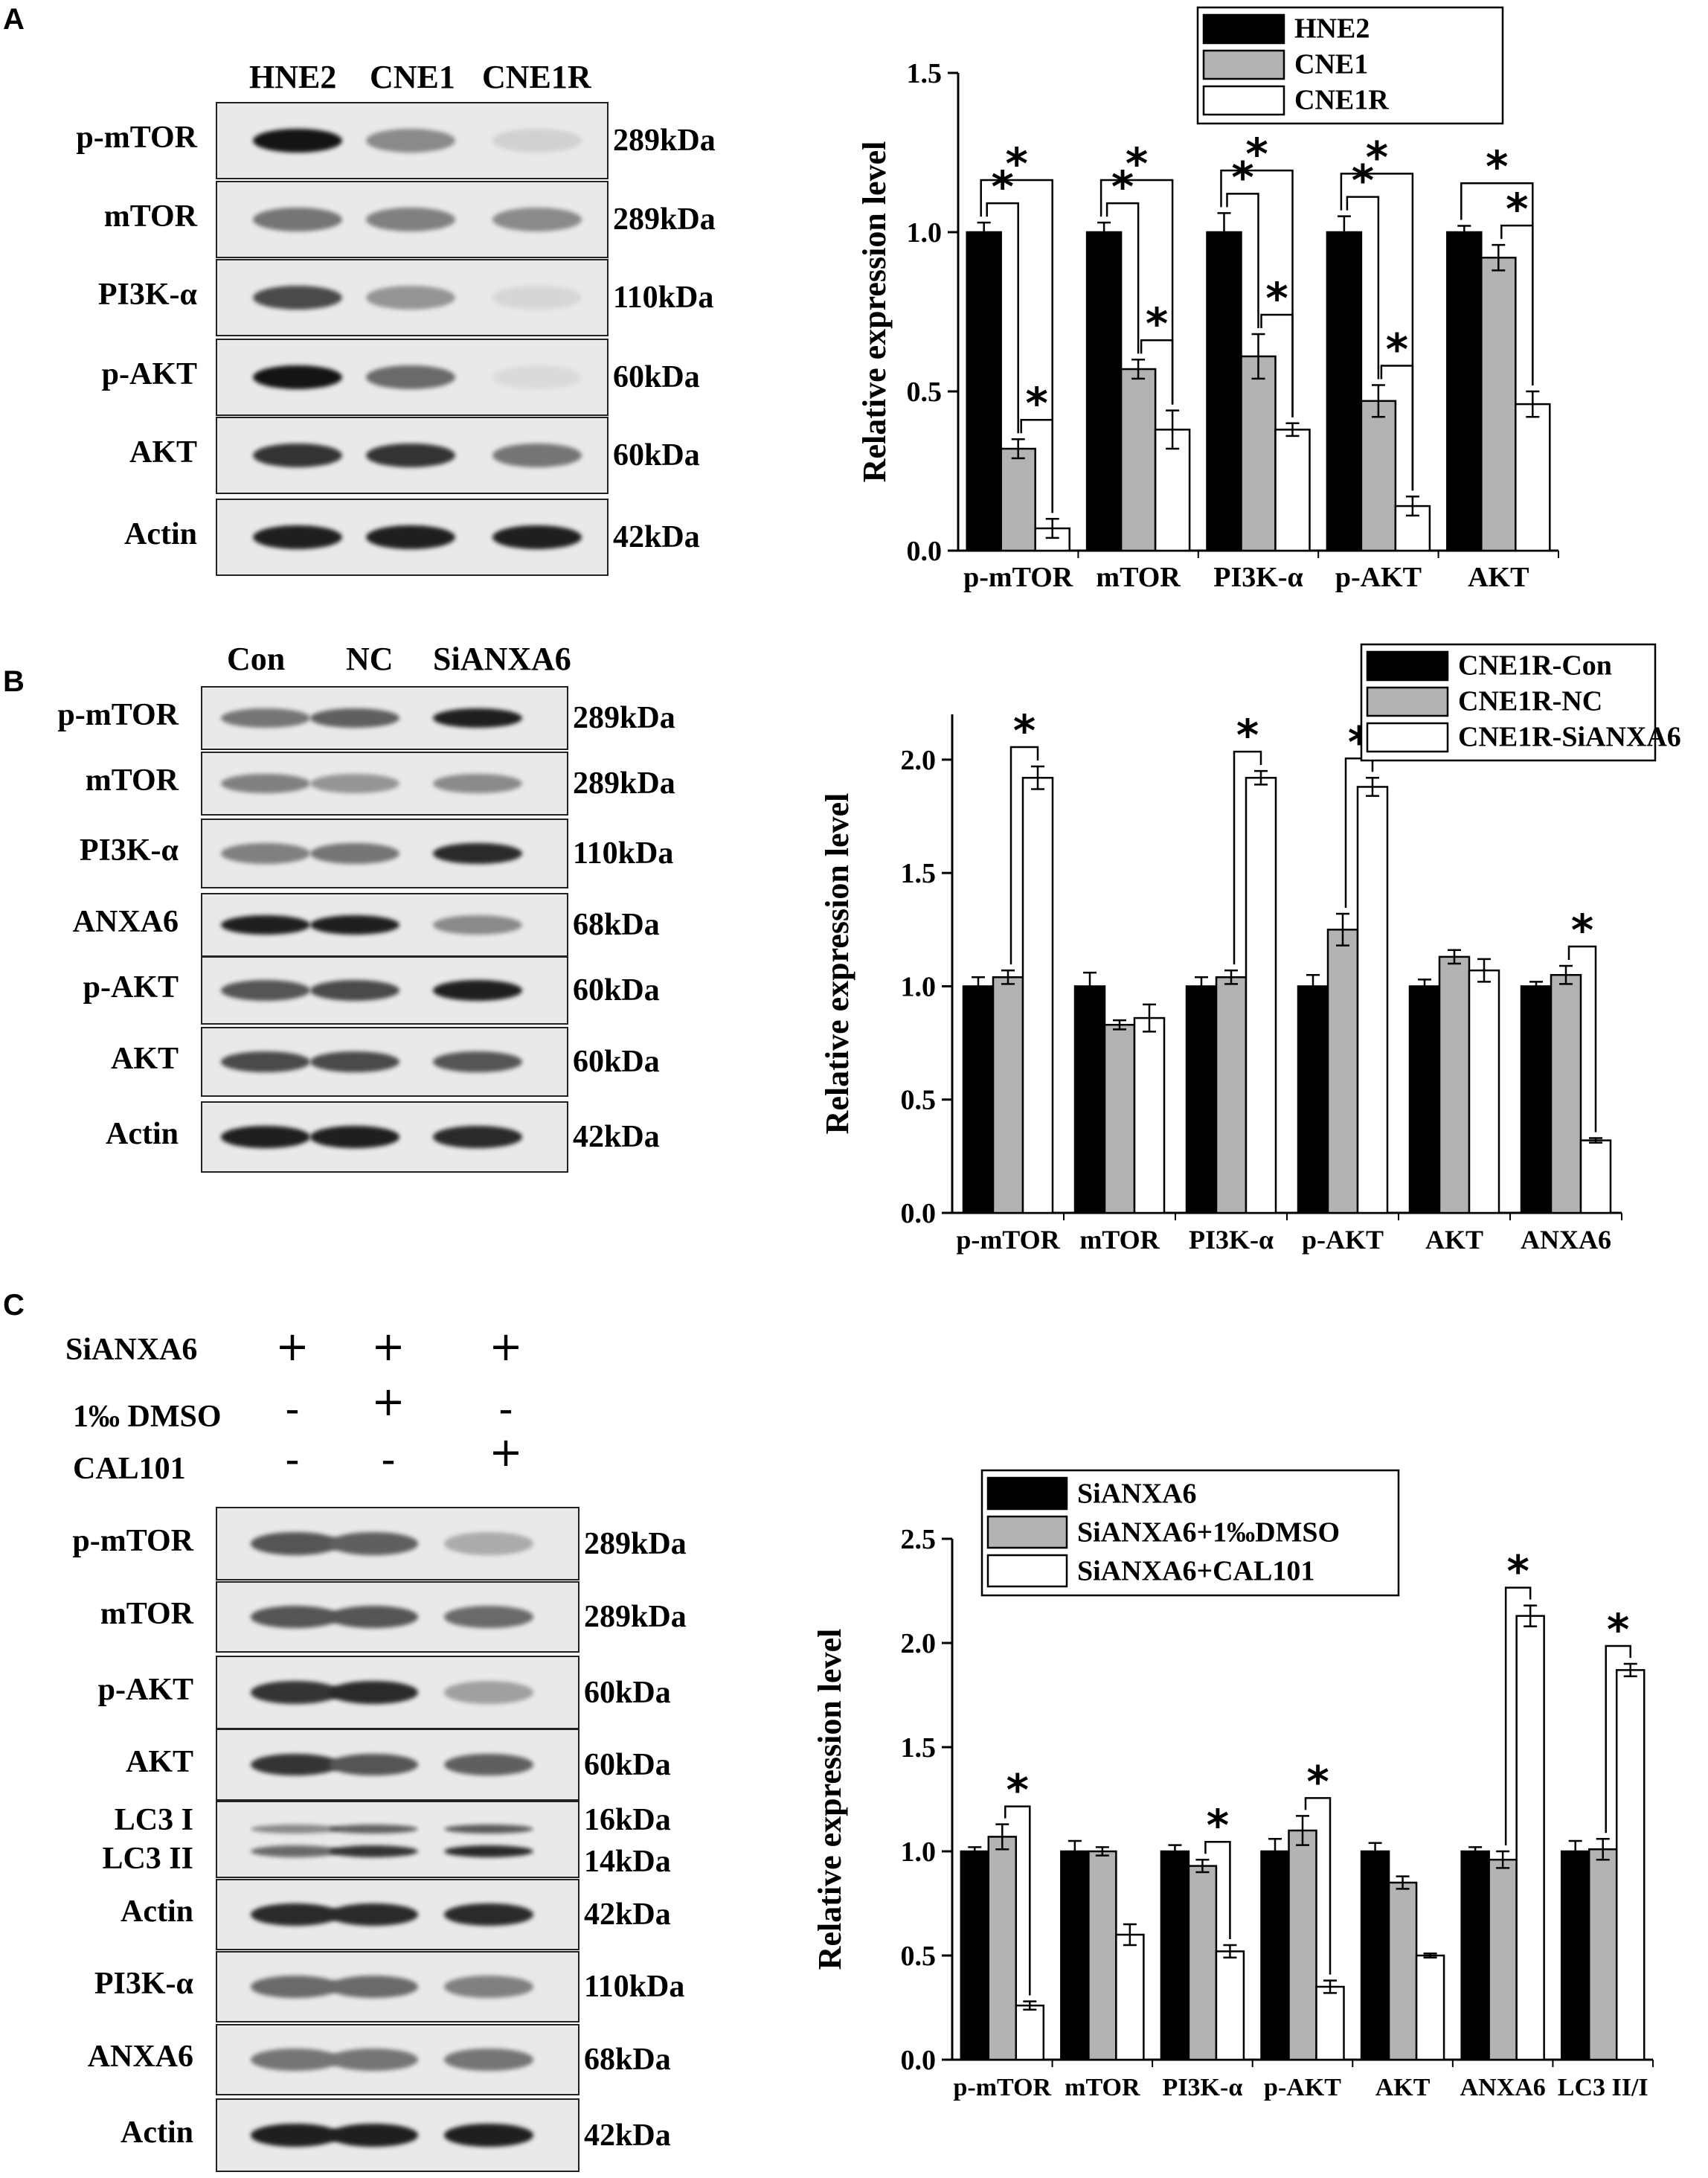 Image resolution: width=1708 pixels, height=2178 pixels. I want to click on legend-entry: CNE1R, so click(1341, 100).